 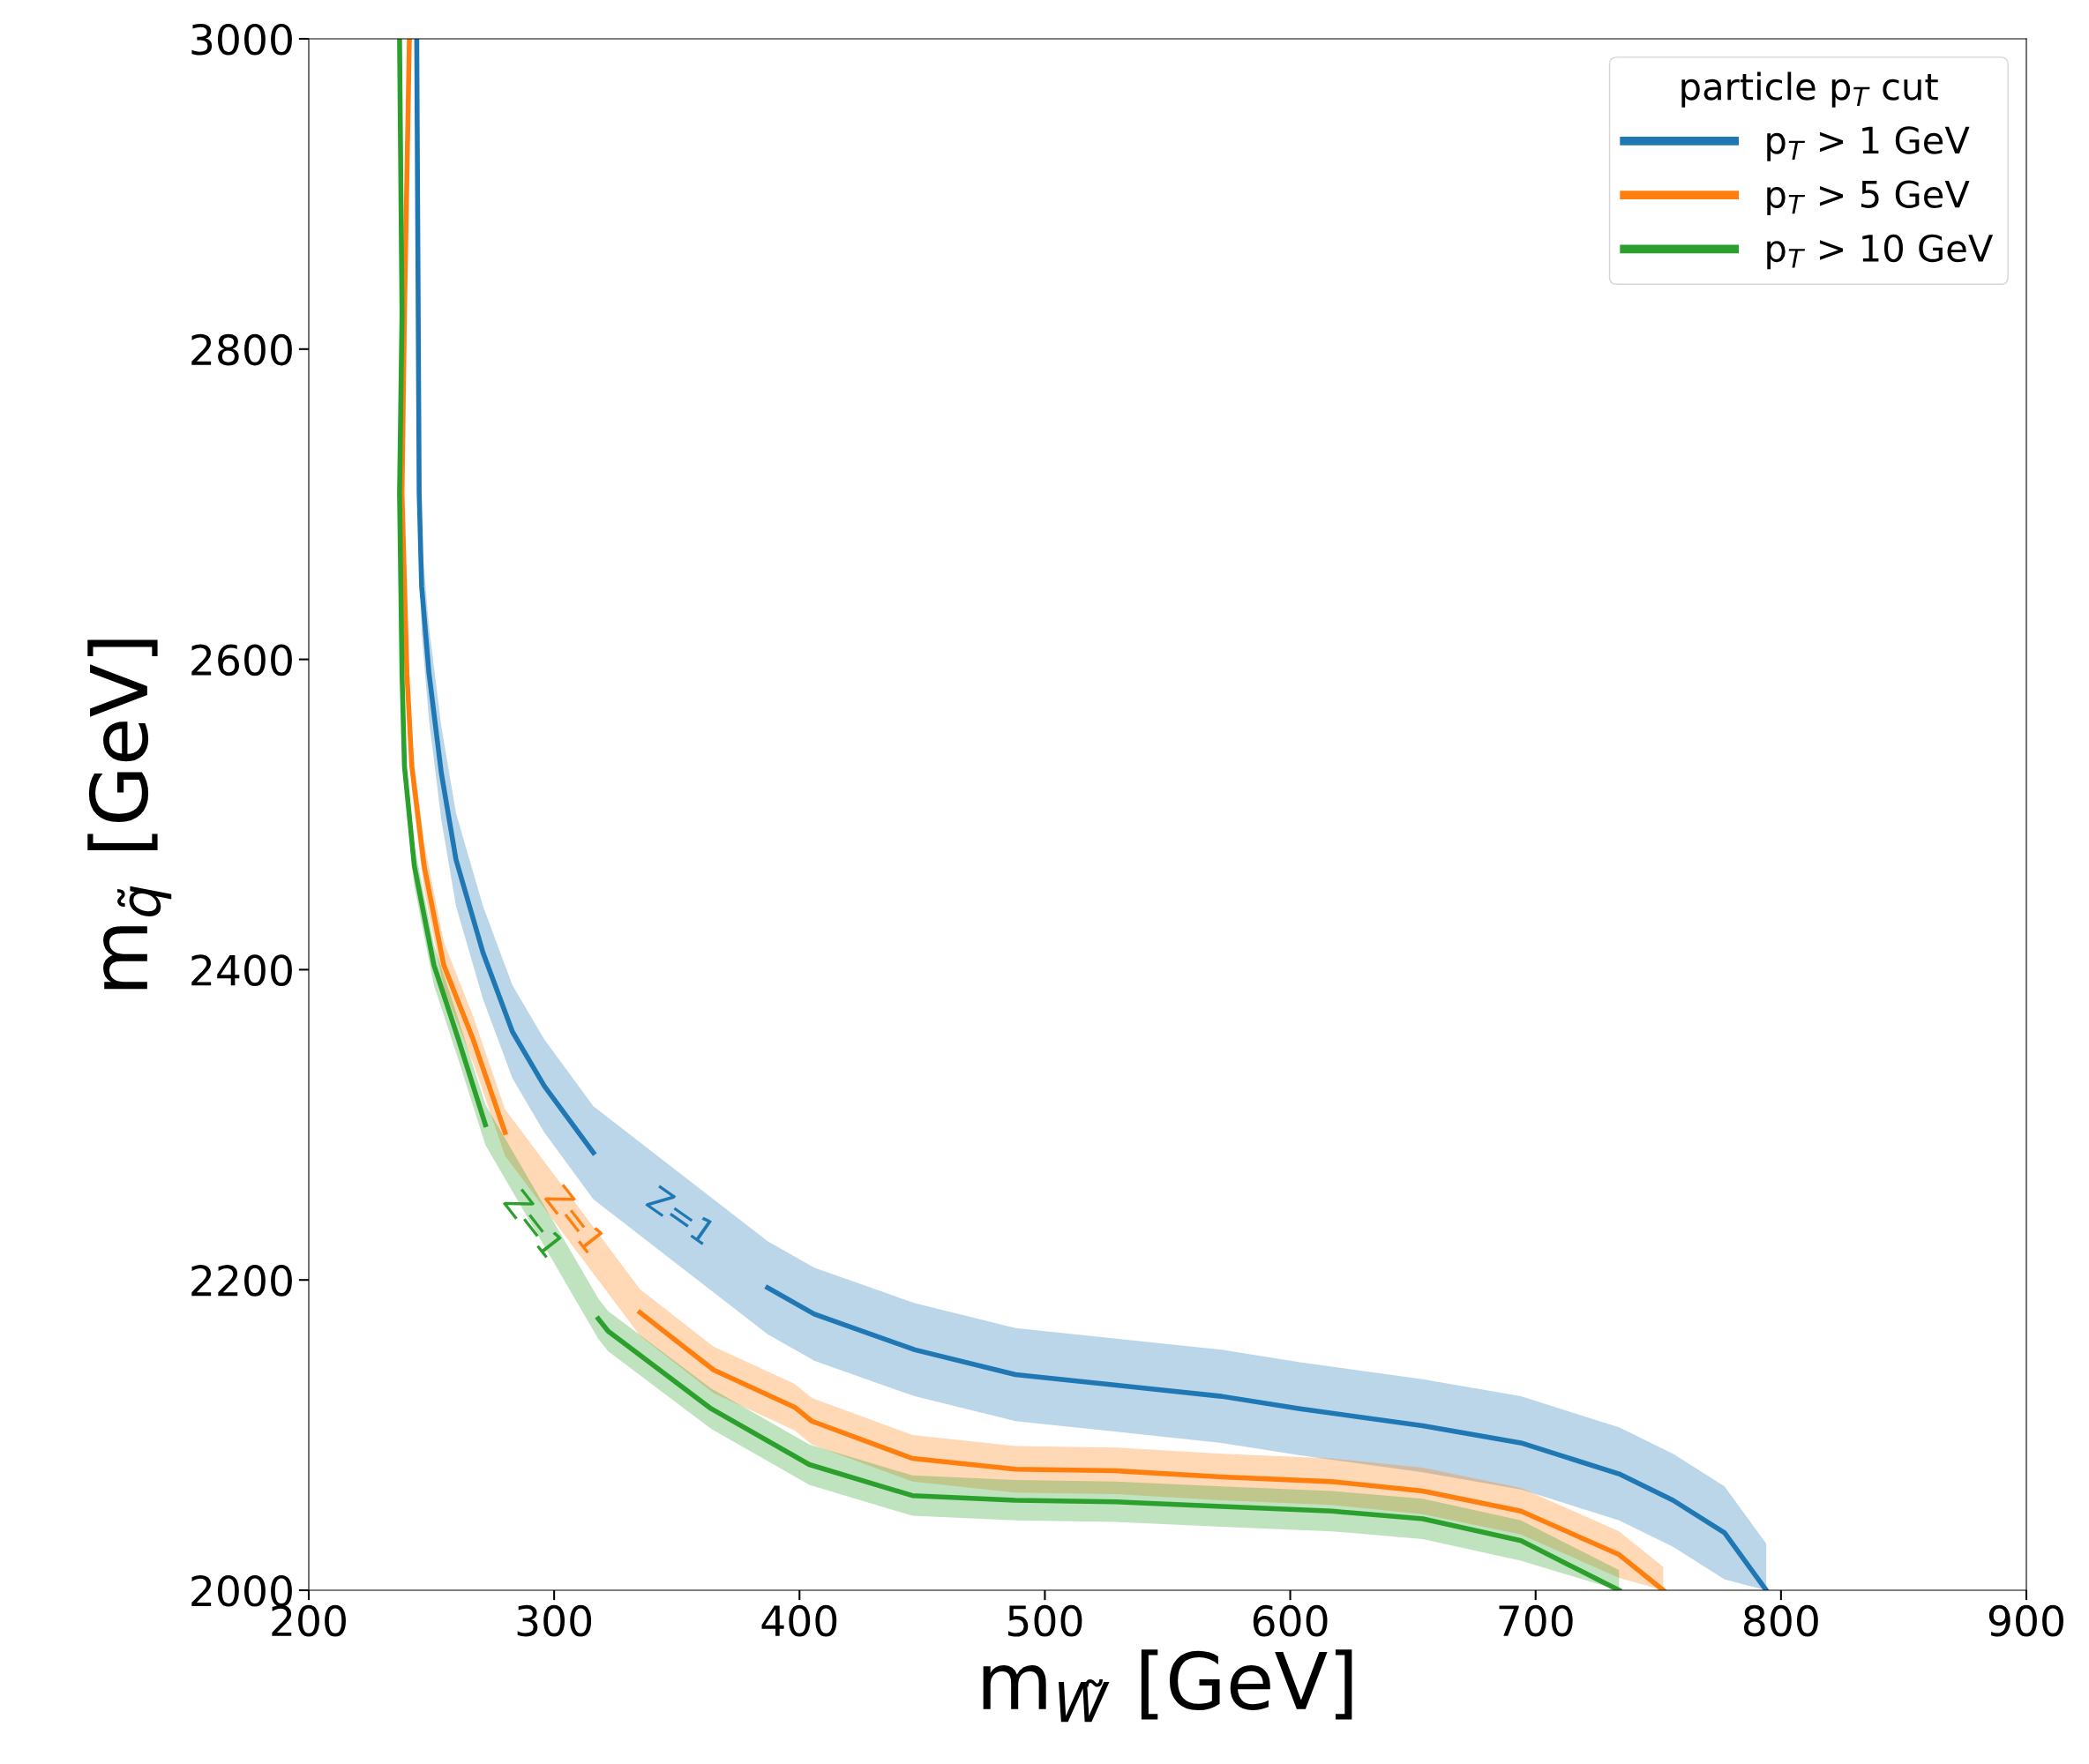 What do you see at coordinates (1809, 89) in the screenshot?
I see `legend-title: particle p$_{T}$ cut` at bounding box center [1809, 89].